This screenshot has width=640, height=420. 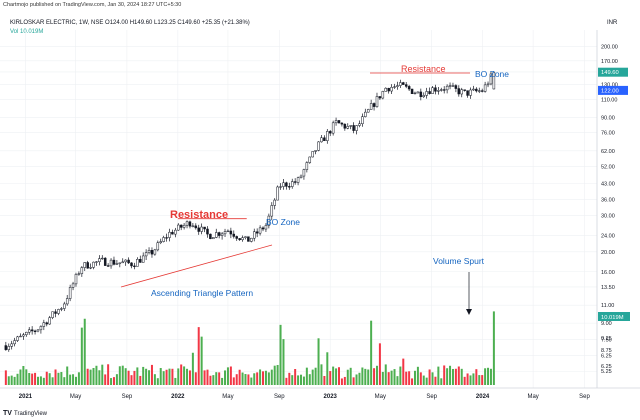 What do you see at coordinates (609, 86) in the screenshot?
I see `price-tick-label: 130.00` at bounding box center [609, 86].